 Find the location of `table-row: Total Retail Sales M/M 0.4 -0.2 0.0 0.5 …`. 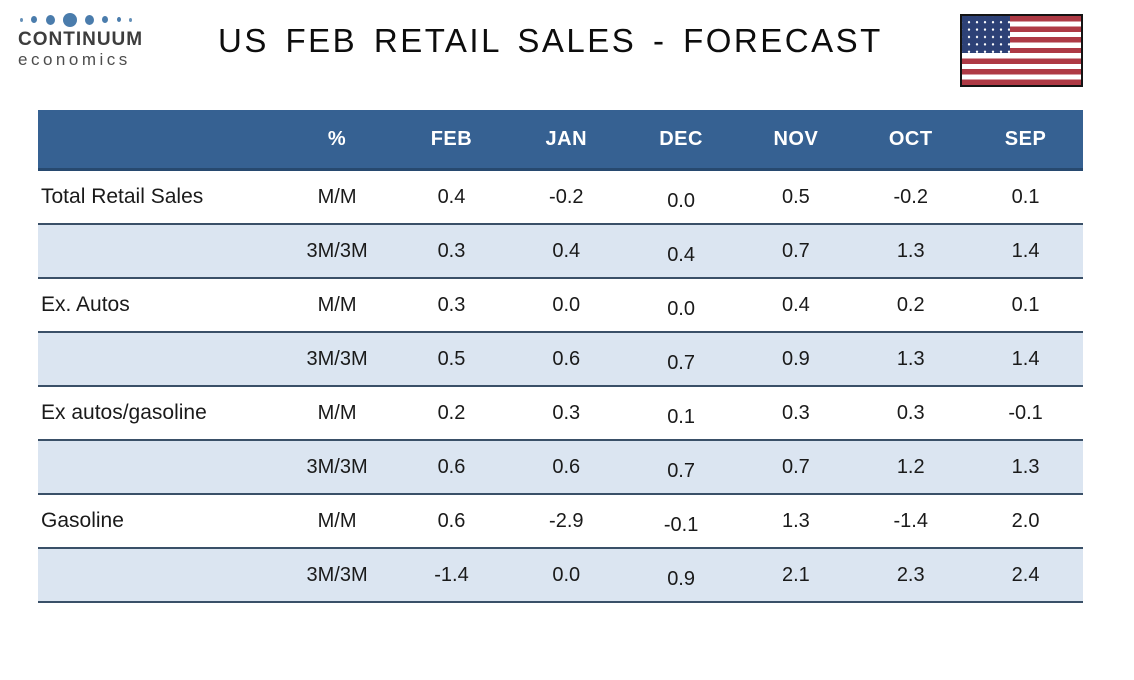

table-row: Total Retail Sales M/M 0.4 -0.2 0.0 0.5 … is located at coordinates (560, 197).